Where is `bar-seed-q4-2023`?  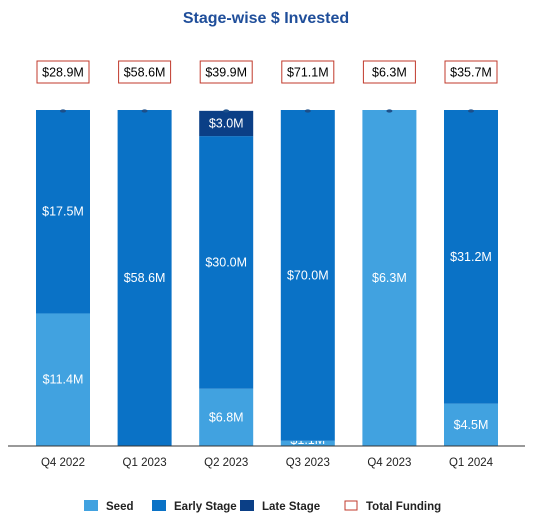
bar-seed-q4-2023 is located at coordinates (389, 278).